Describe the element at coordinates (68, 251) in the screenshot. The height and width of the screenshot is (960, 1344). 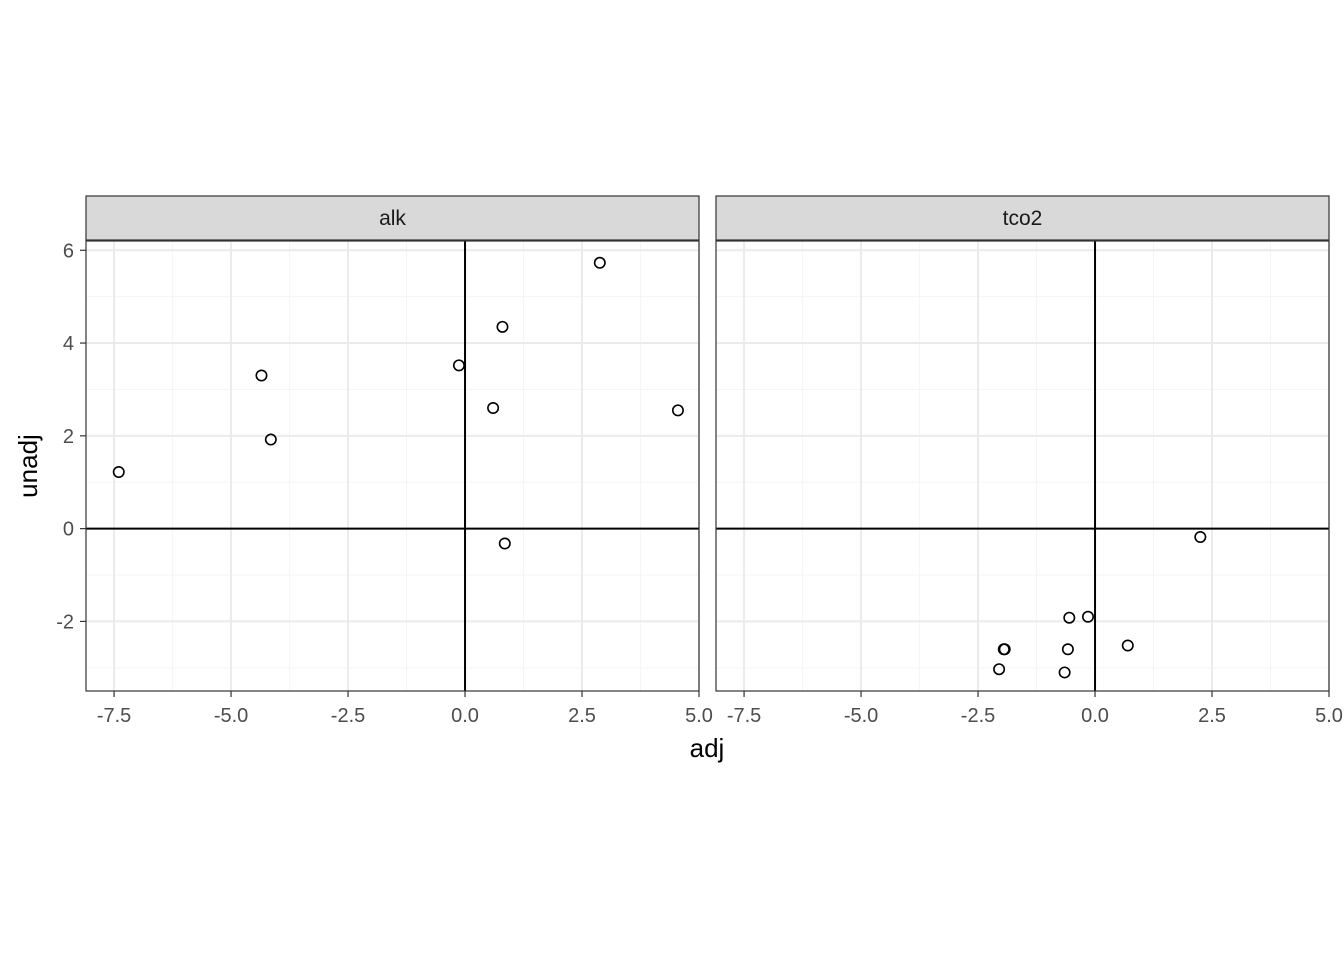
I see `y-tick-label: 6` at that location.